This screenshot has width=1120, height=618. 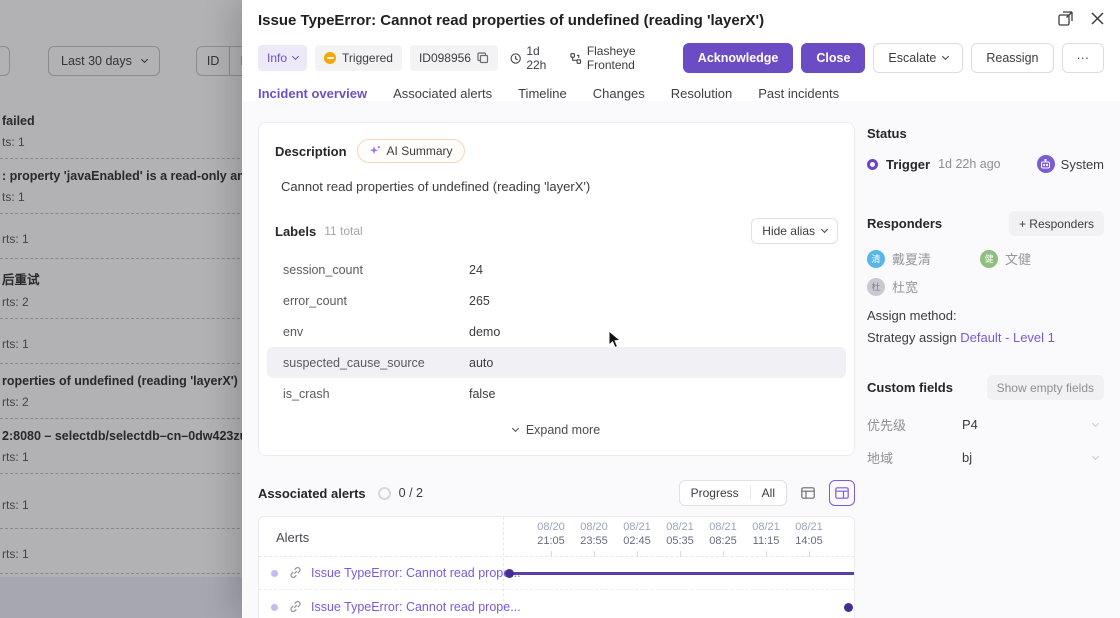 I want to click on list-view-button, so click(x=808, y=493).